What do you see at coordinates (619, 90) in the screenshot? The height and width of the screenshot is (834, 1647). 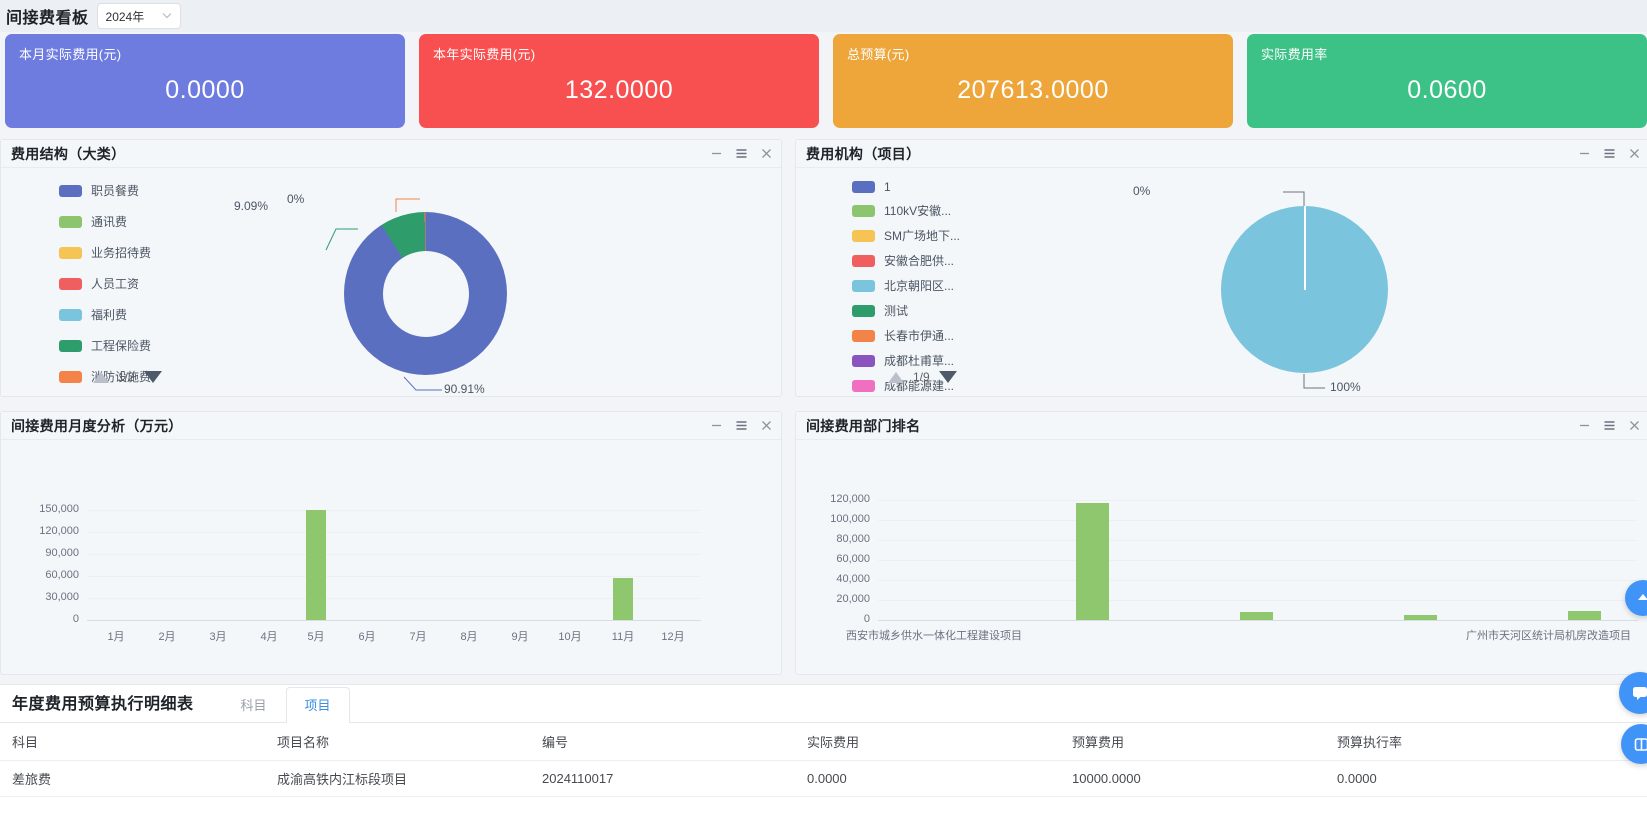 I see `kpi-value: 132.0000` at bounding box center [619, 90].